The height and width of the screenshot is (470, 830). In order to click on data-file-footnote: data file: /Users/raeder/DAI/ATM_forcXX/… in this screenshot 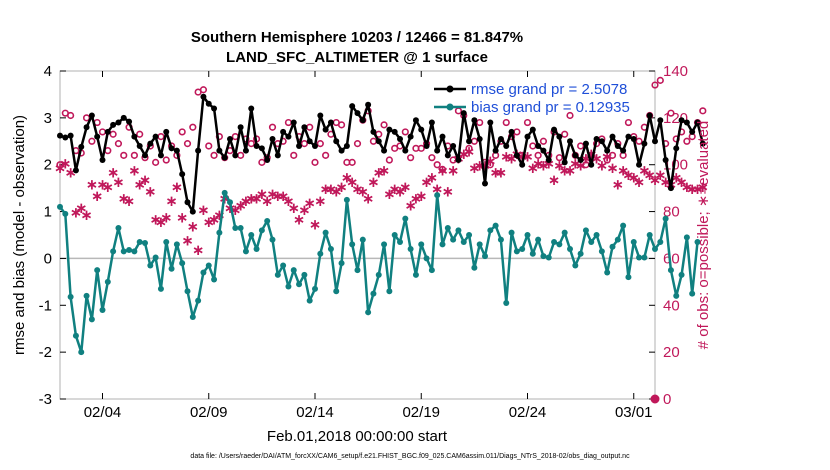, I will do `click(410, 456)`.